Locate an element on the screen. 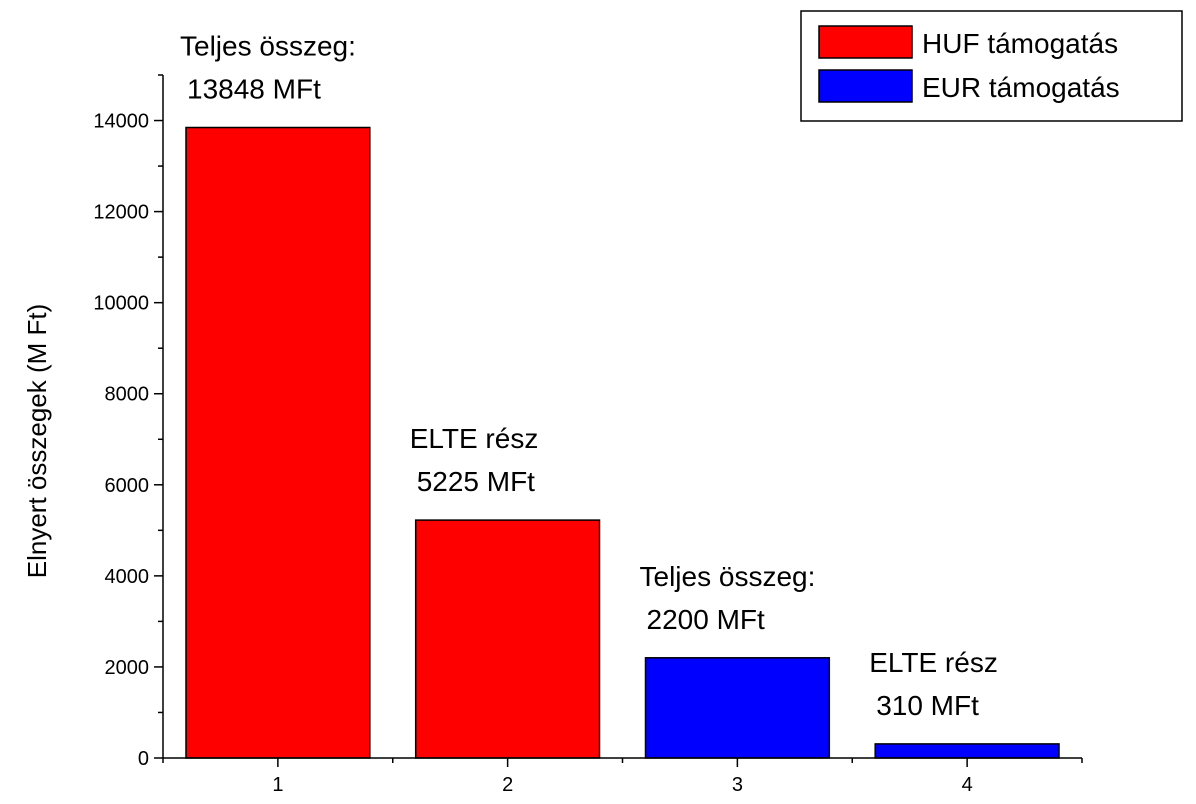 Image resolution: width=1196 pixels, height=804 pixels. legend-label-huf: HUF támogatás is located at coordinates (1020, 43).